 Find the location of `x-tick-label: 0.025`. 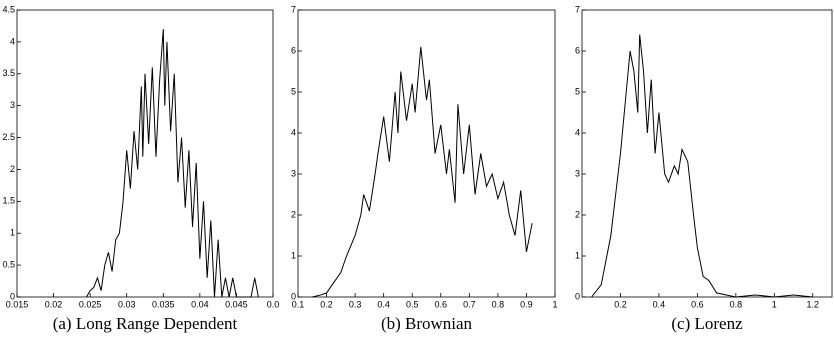

x-tick-label: 0.025 is located at coordinates (90, 304).